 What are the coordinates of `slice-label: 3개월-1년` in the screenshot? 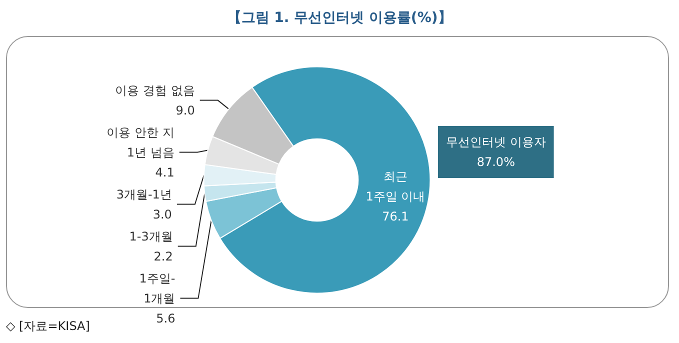 It's located at (144, 194).